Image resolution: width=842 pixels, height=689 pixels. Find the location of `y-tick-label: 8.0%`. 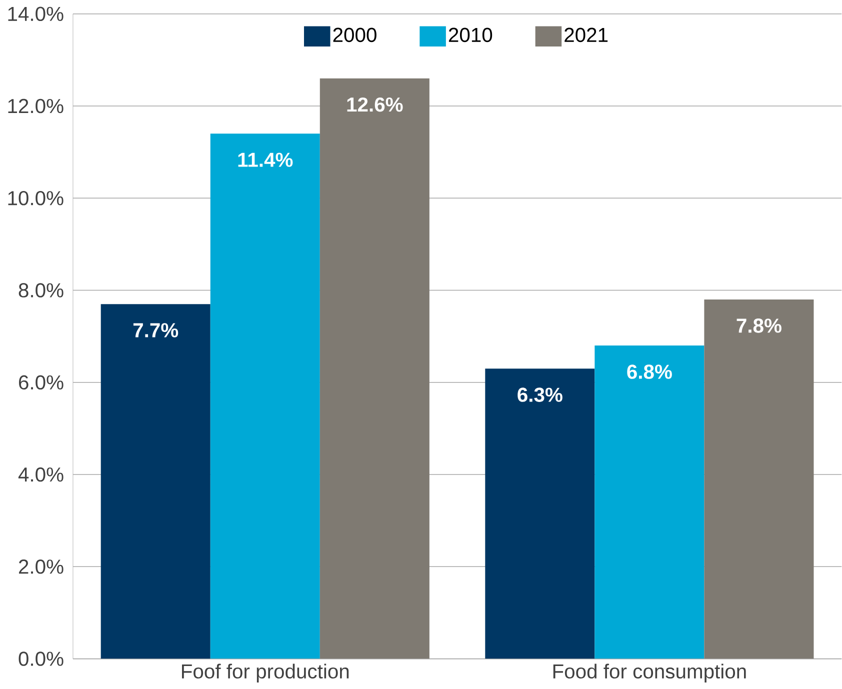

y-tick-label: 8.0% is located at coordinates (41, 290).